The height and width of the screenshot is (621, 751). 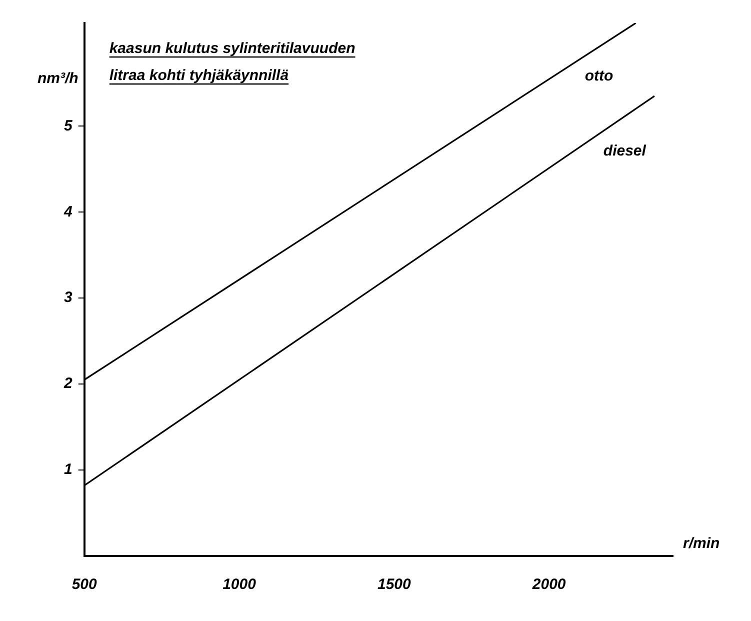 What do you see at coordinates (625, 151) in the screenshot?
I see `series-label: diesel` at bounding box center [625, 151].